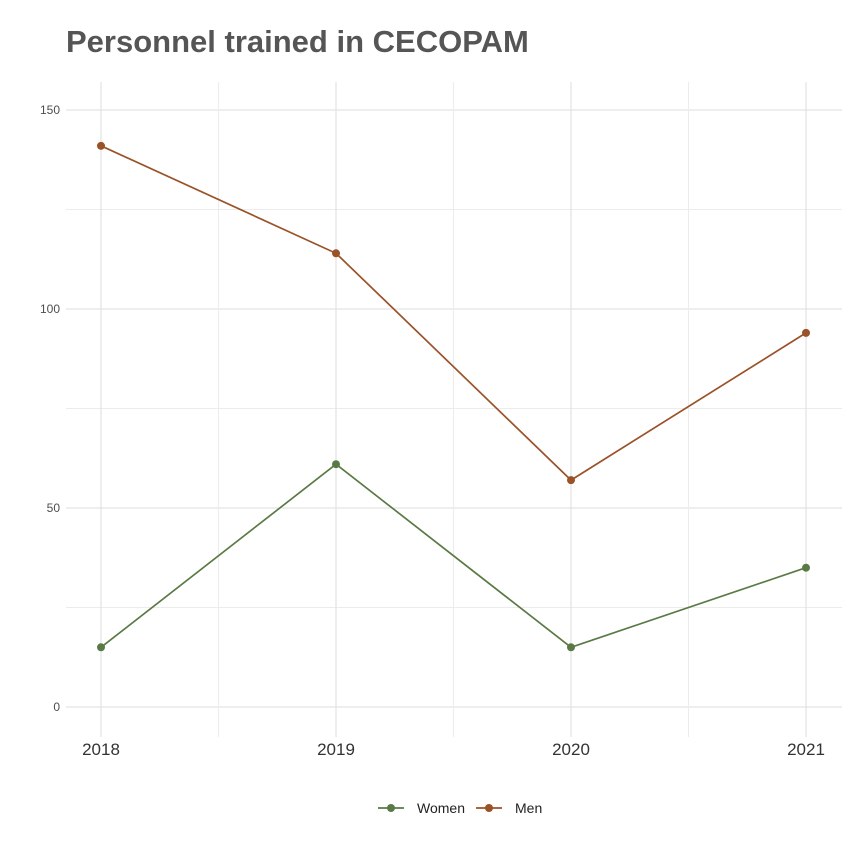 Image resolution: width=860 pixels, height=851 pixels. I want to click on chart-title: Personnel trained in CECOPAM, so click(297, 41).